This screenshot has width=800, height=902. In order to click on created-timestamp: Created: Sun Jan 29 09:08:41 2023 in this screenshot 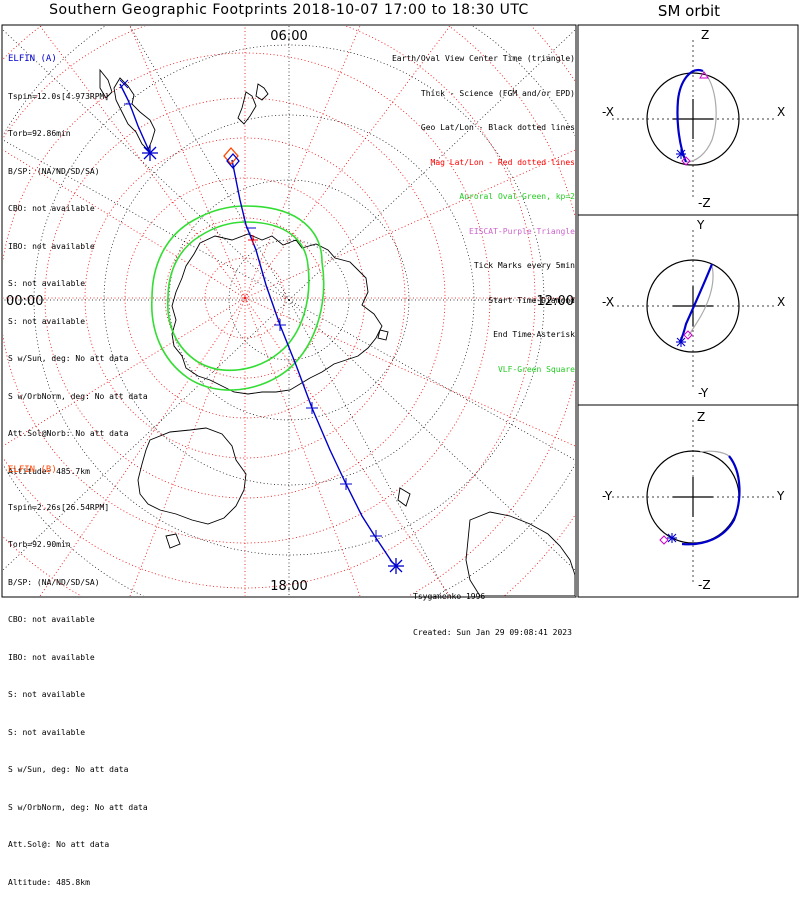, I will do `click(492, 632)`.